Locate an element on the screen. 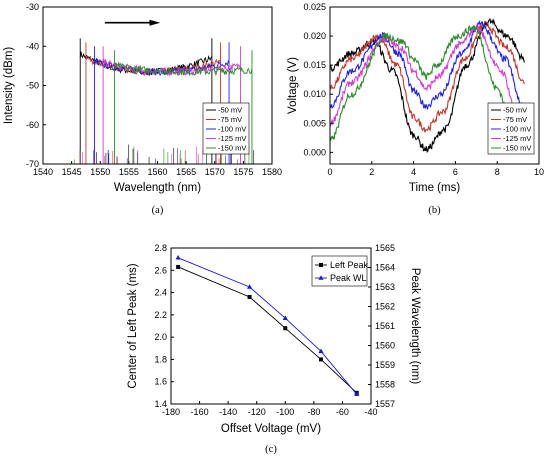 Image resolution: width=550 pixels, height=461 pixels. panel-c-legend-label: Left Peak is located at coordinates (349, 265).